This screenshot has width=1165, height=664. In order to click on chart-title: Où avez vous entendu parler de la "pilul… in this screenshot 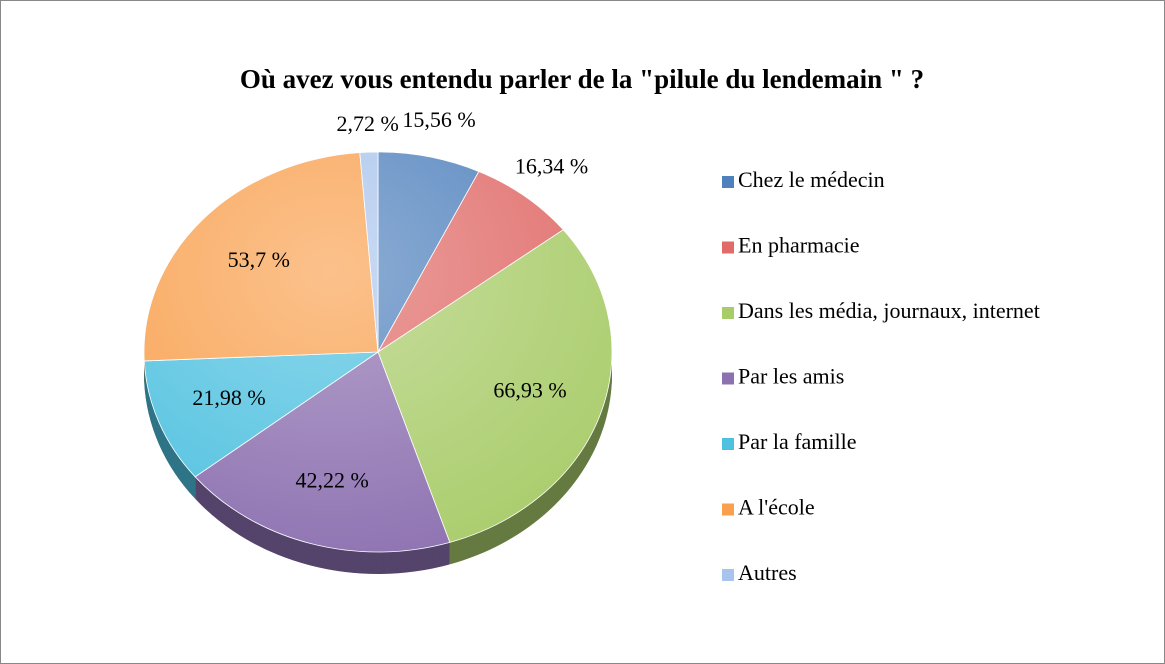, I will do `click(582, 79)`.